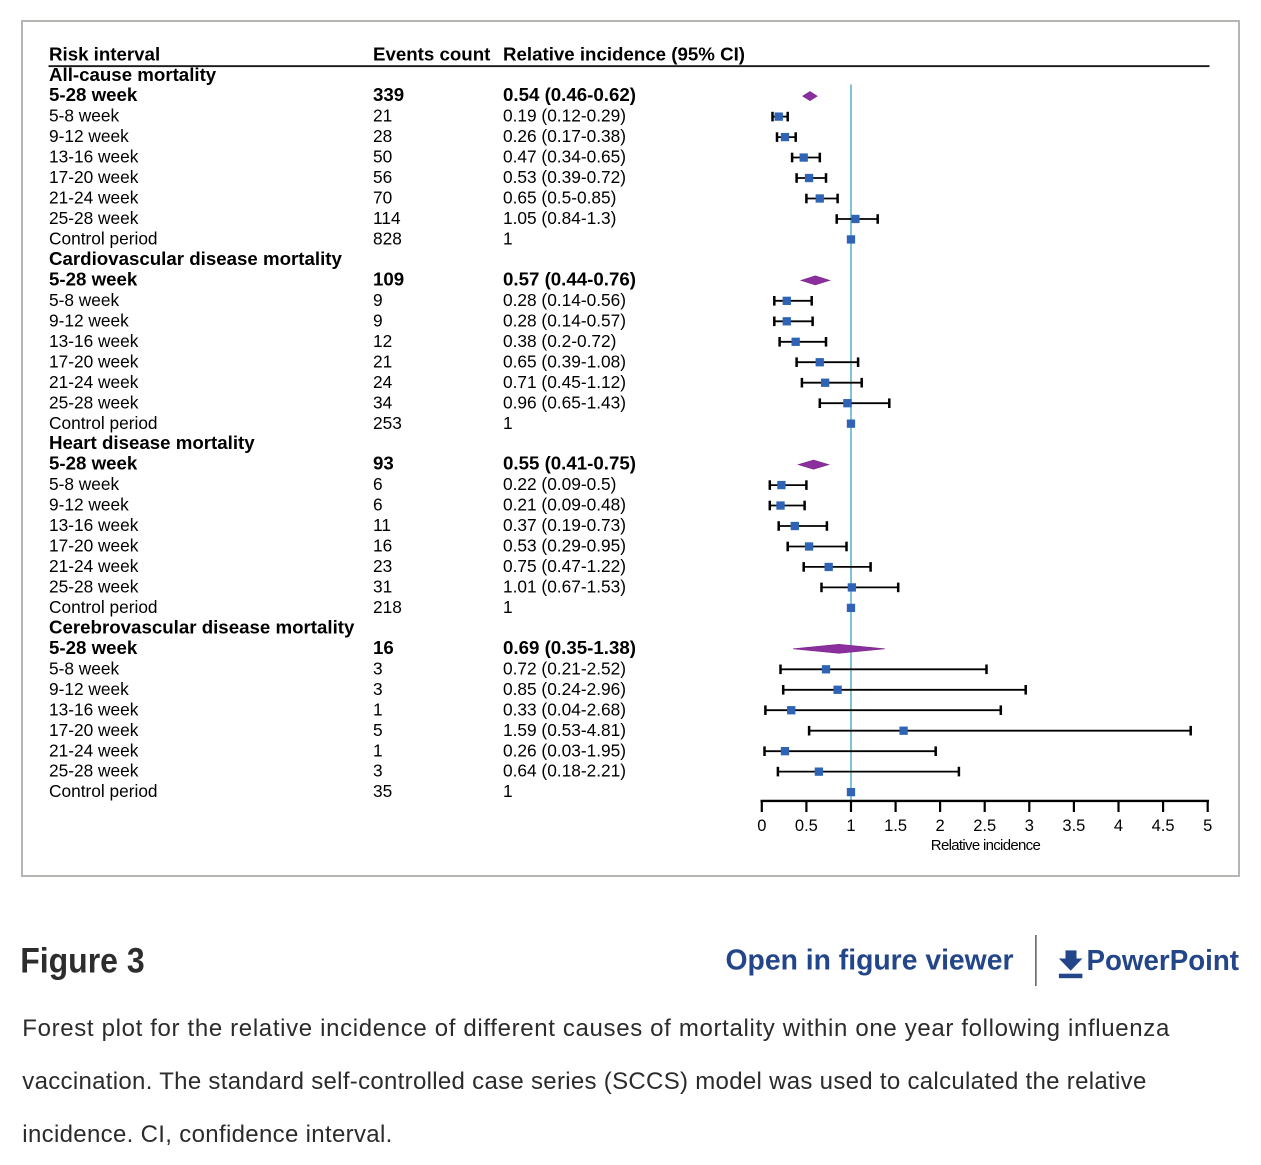  What do you see at coordinates (940, 826) in the screenshot?
I see `svg-text: 2` at bounding box center [940, 826].